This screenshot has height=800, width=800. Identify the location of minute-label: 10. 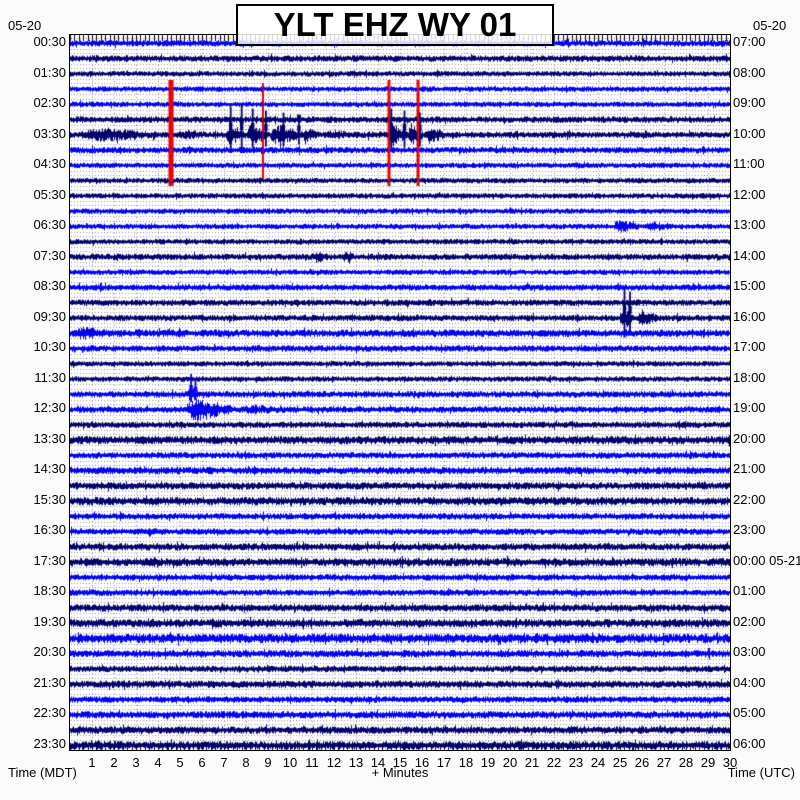
(290, 762).